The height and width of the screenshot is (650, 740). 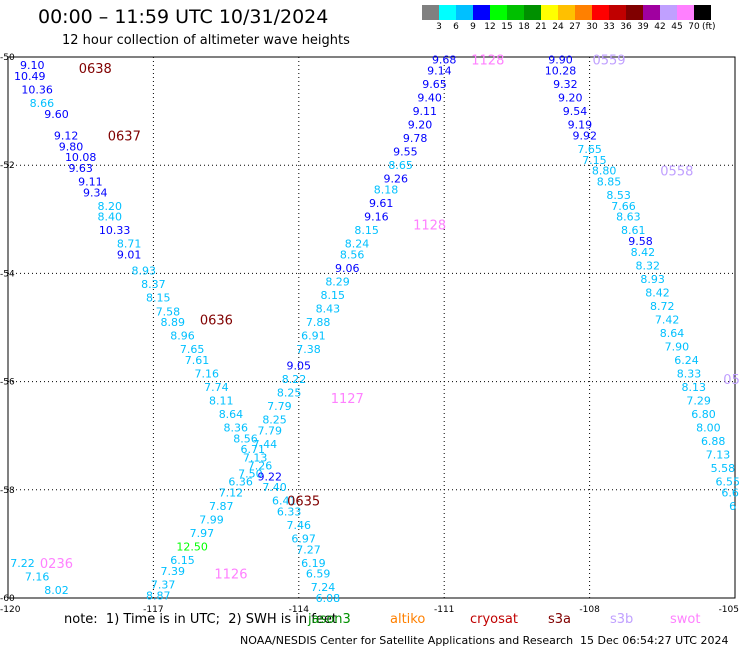 I want to click on wave-height-value: 8.33, so click(x=689, y=373).